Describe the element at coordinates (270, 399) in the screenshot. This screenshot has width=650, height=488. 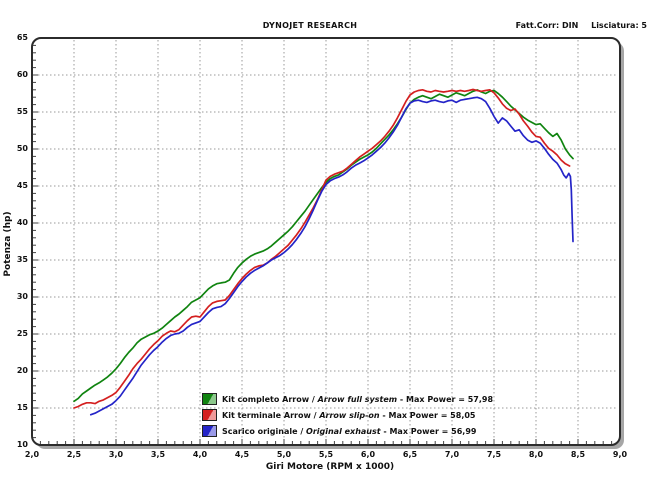
I see `legend-label-prefix: Kit completo Arrow /` at that location.